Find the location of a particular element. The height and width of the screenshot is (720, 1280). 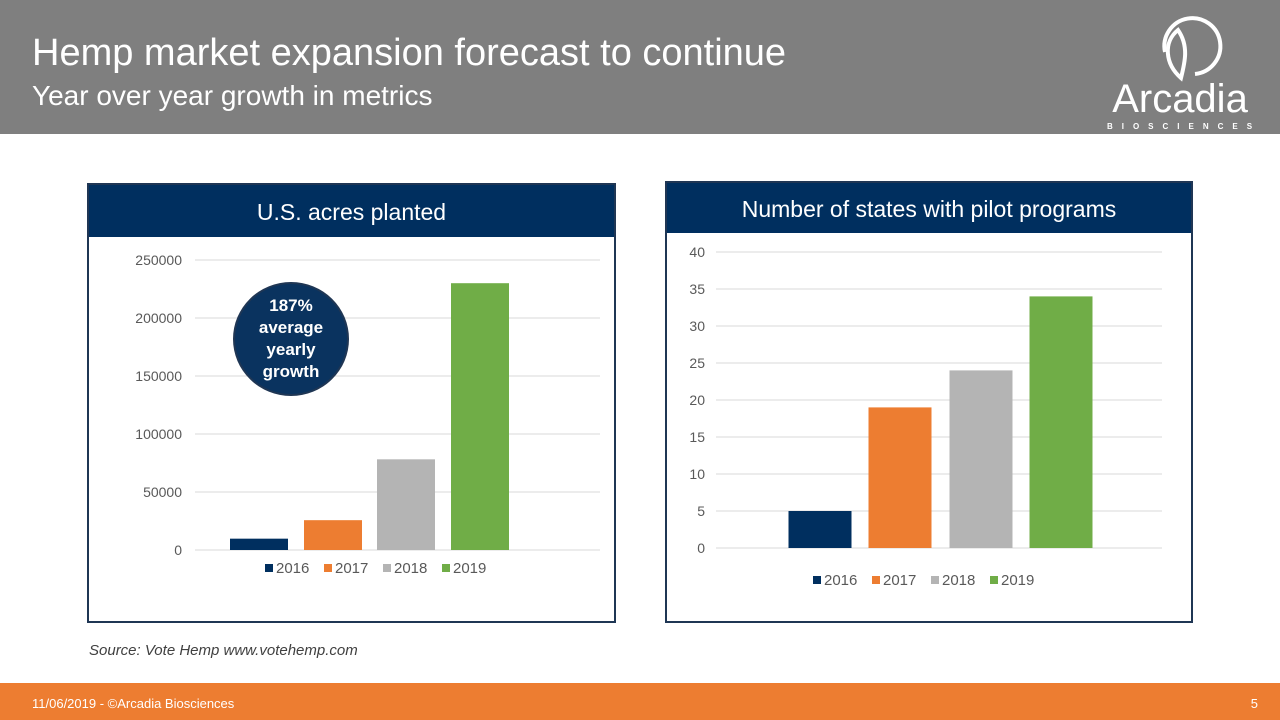

source-note: Source: Vote Hemp www.votehemp.com is located at coordinates (223, 650).